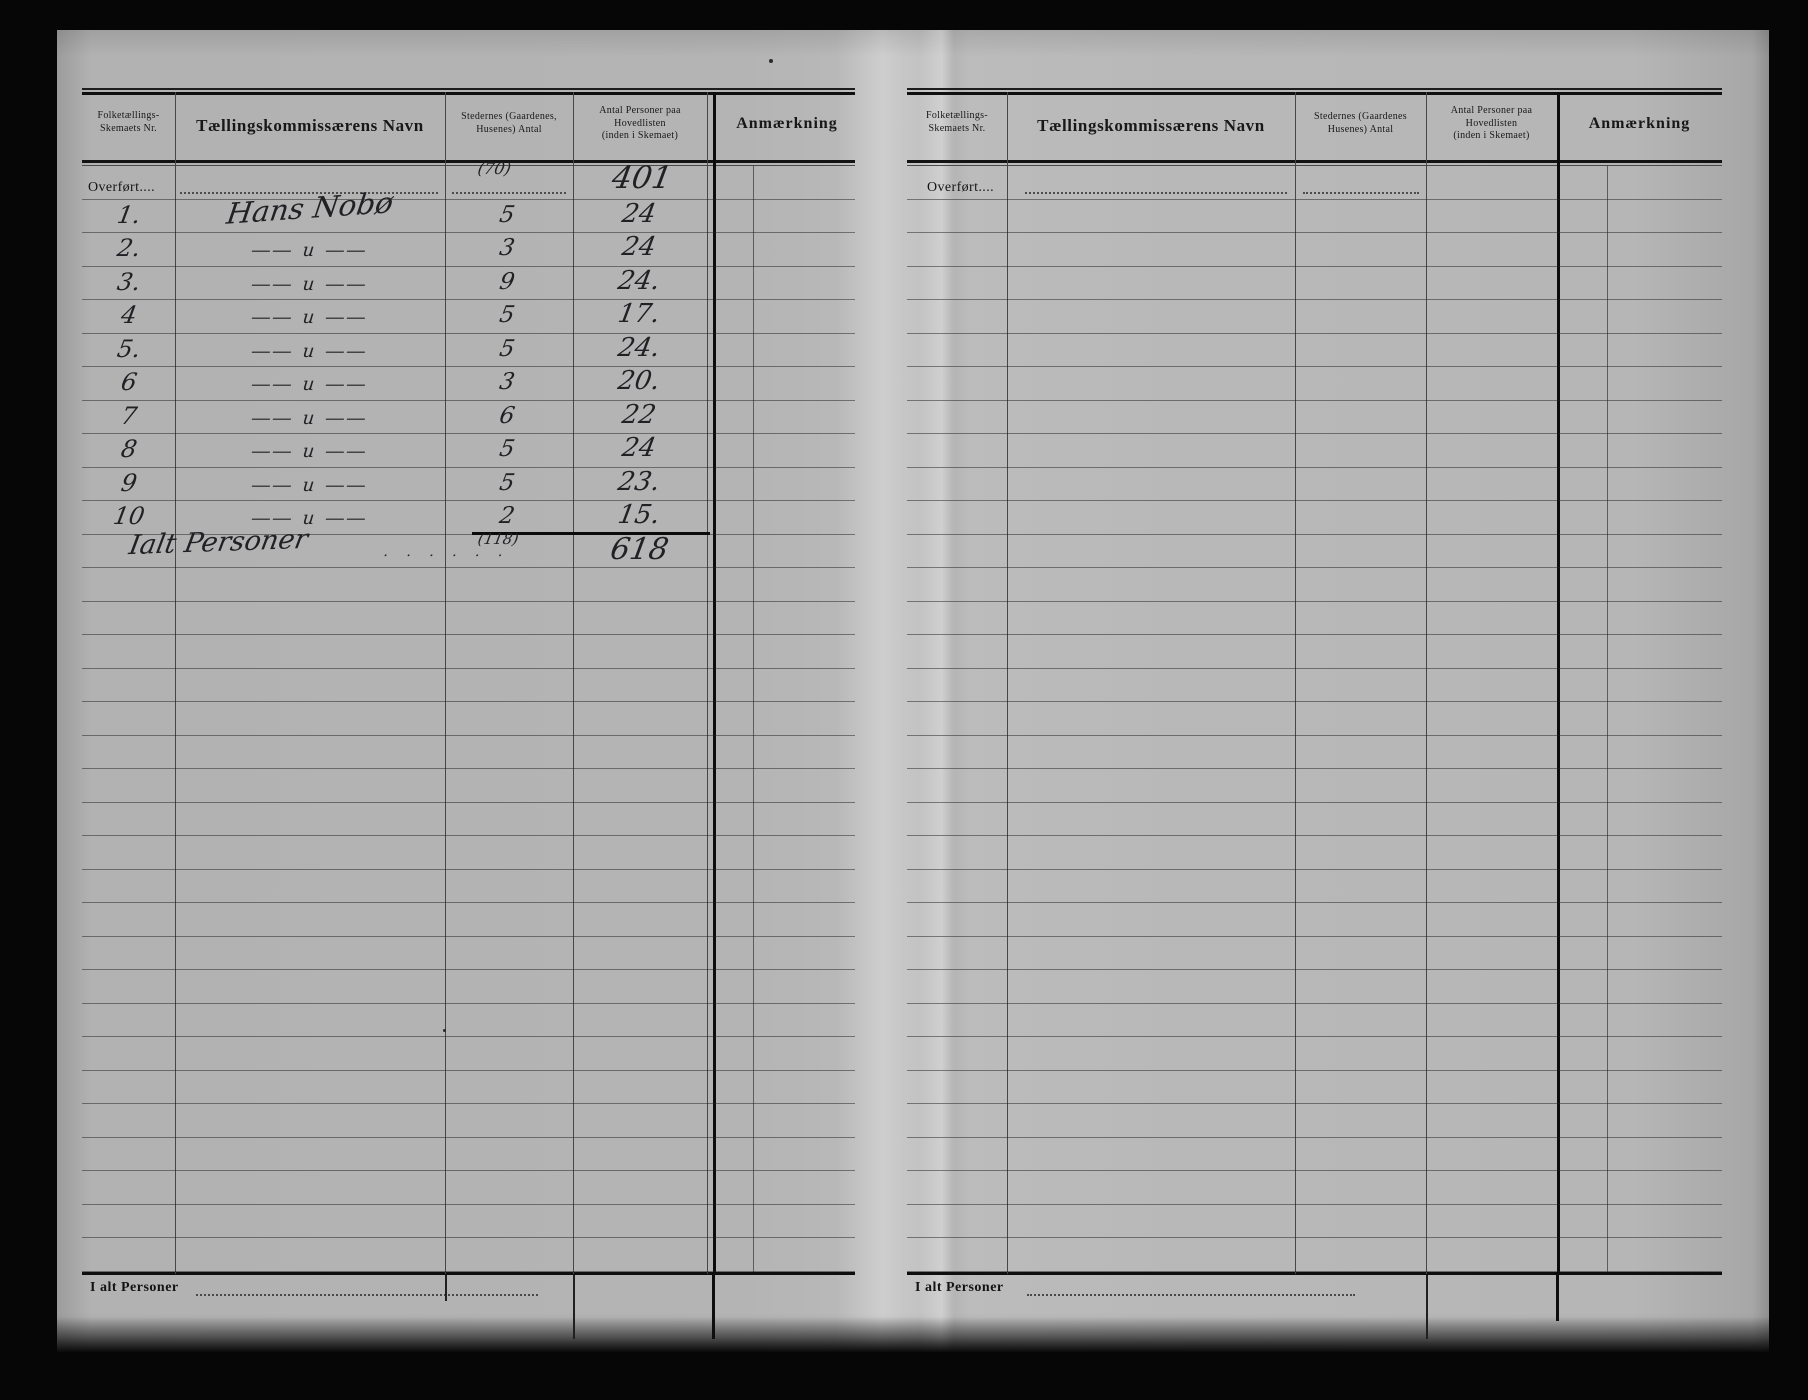 Image resolution: width=1808 pixels, height=1400 pixels. What do you see at coordinates (446, 1287) in the screenshot?
I see `footer-column-stub` at bounding box center [446, 1287].